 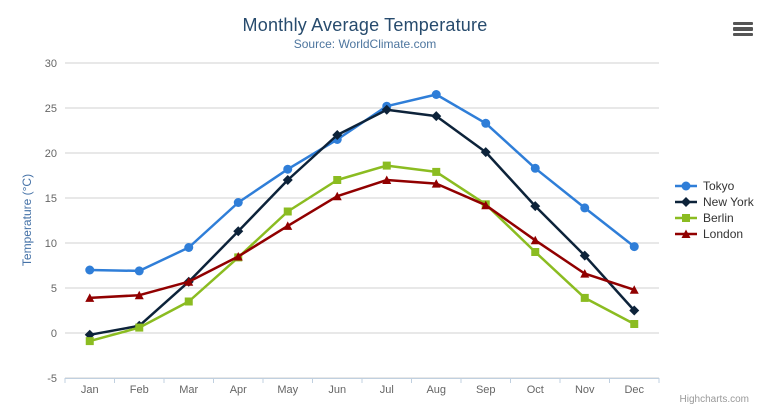 I want to click on legend-label: London, so click(x=723, y=234).